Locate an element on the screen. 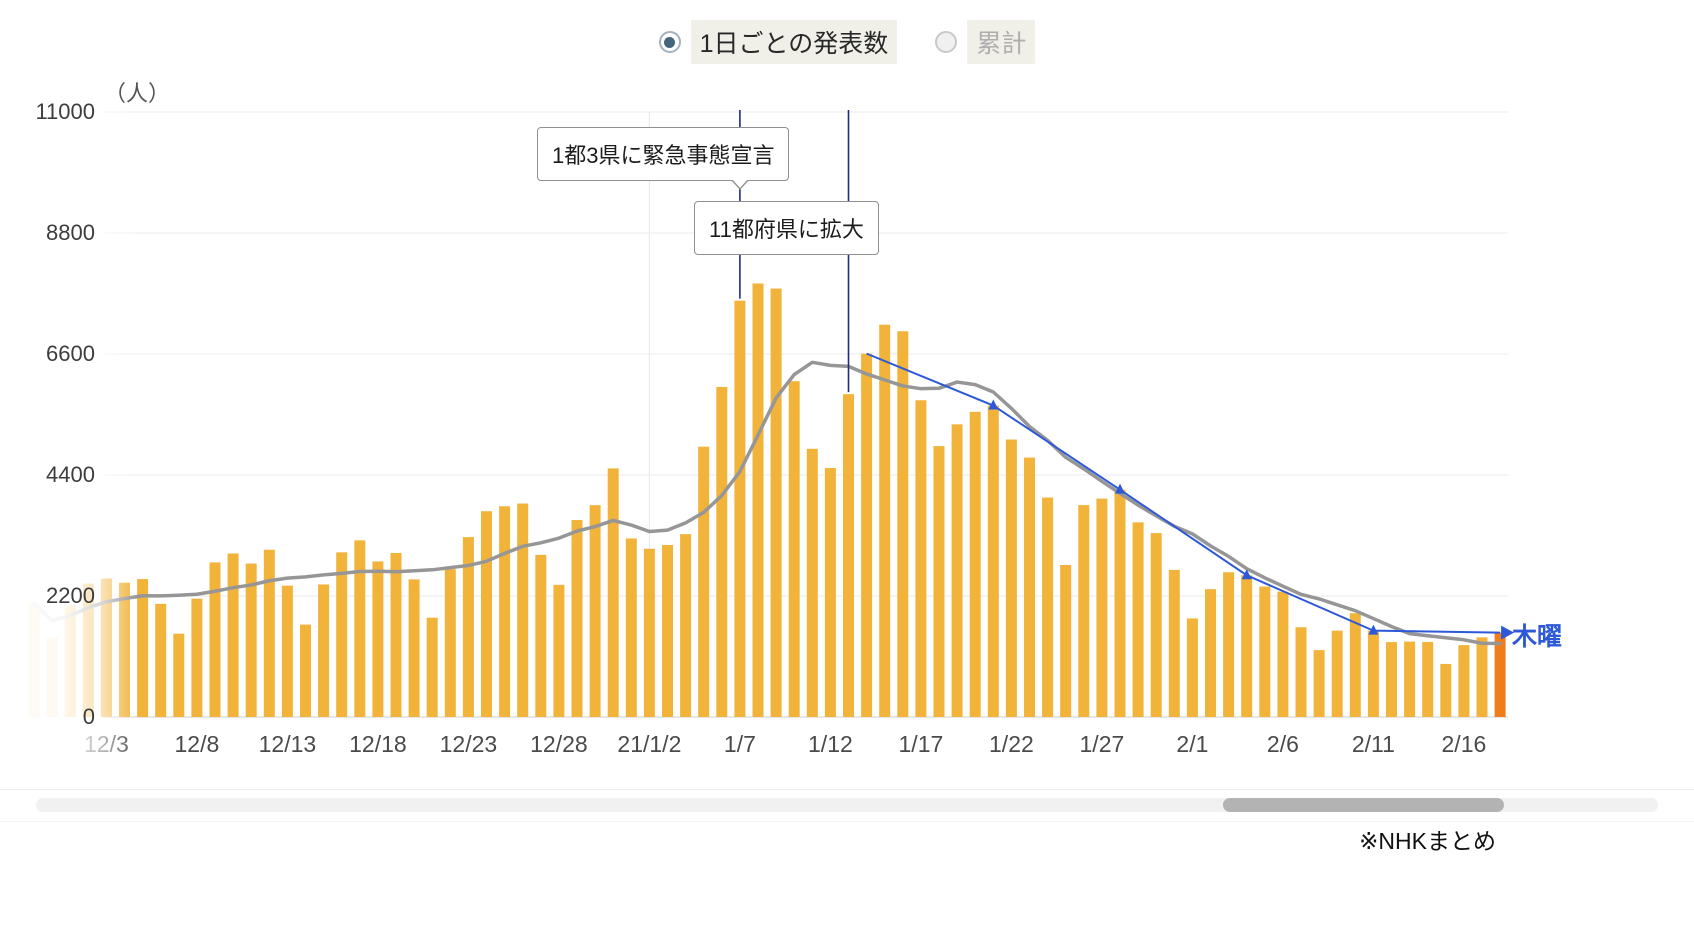  bar-12/23 is located at coordinates (468, 627).